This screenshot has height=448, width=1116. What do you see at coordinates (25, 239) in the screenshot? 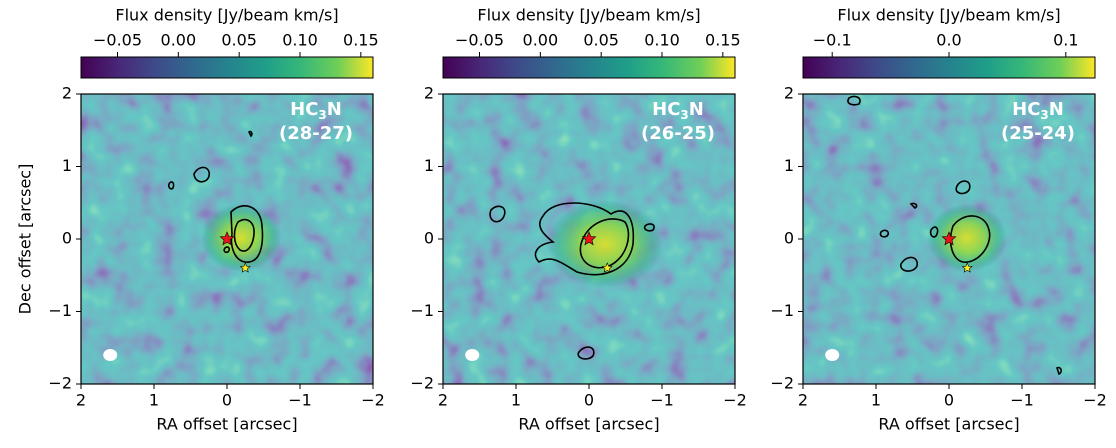
I see `y-axis-label: Dec offset [arcsec]` at bounding box center [25, 239].